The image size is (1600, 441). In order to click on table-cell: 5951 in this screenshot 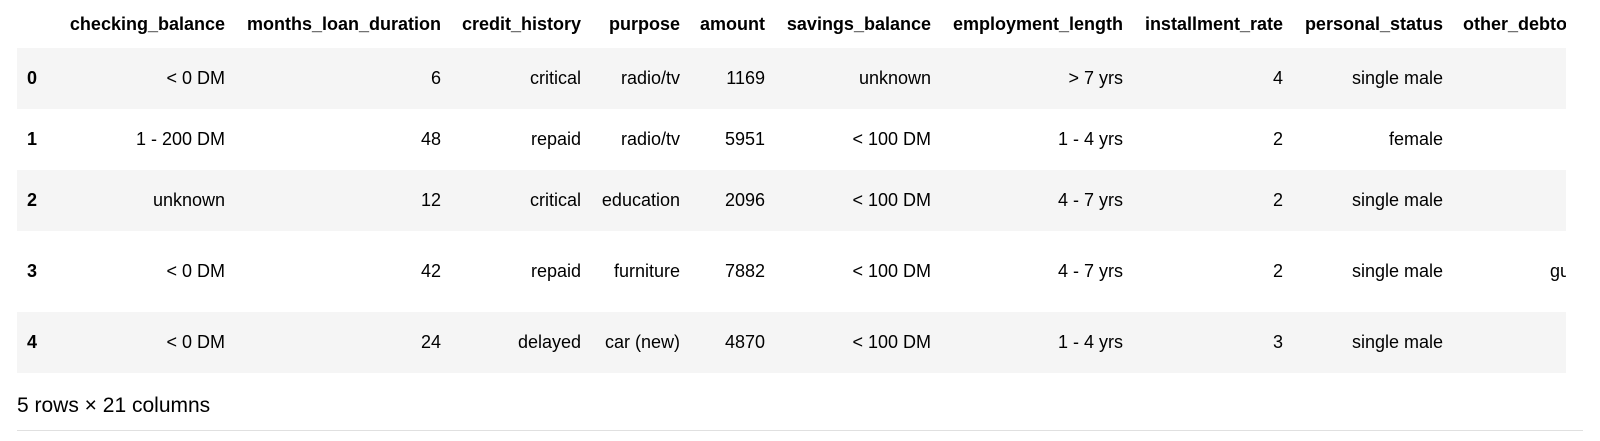, I will do `click(744, 139)`.